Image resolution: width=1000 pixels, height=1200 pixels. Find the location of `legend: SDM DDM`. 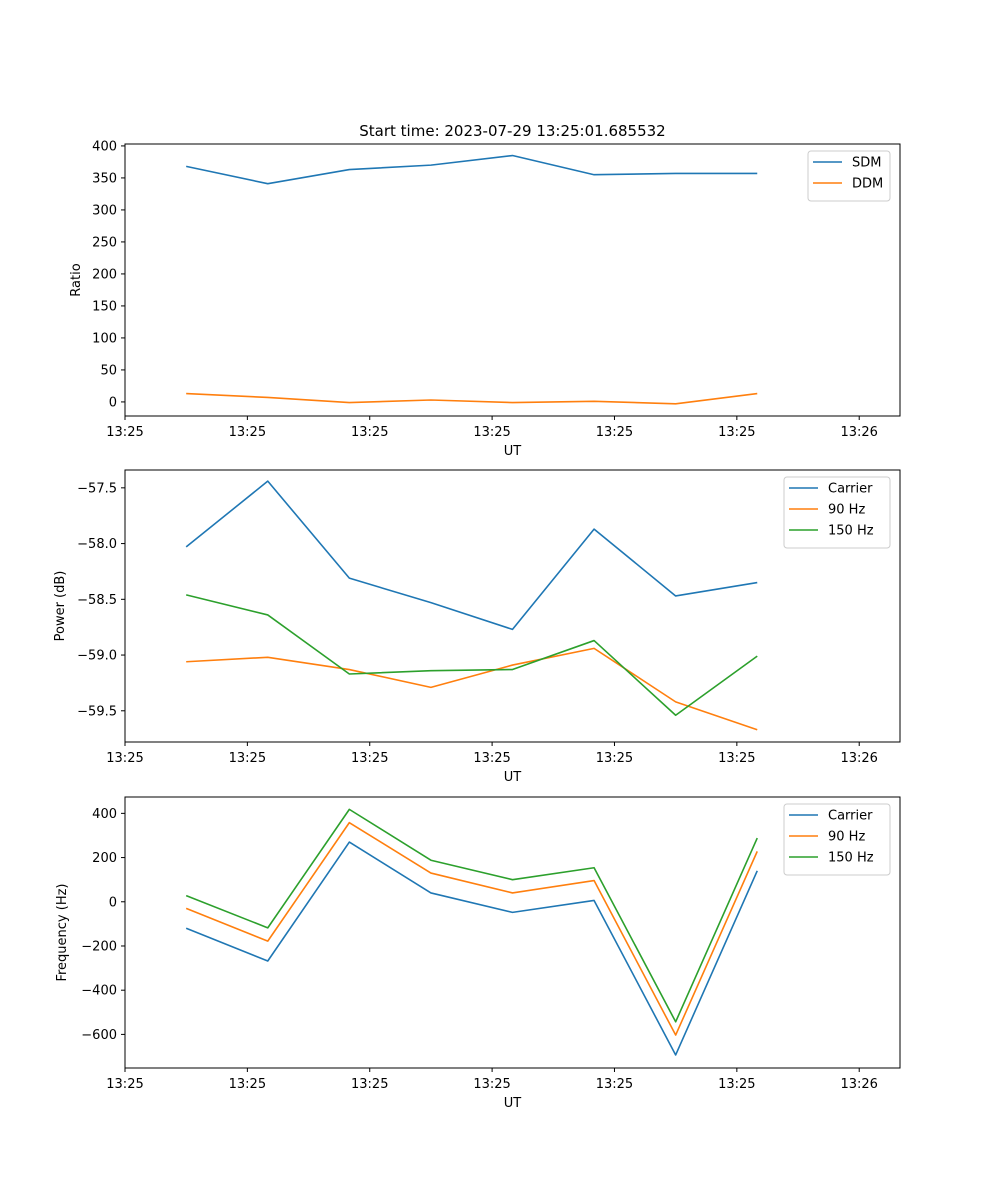

legend: SDM DDM is located at coordinates (849, 176).